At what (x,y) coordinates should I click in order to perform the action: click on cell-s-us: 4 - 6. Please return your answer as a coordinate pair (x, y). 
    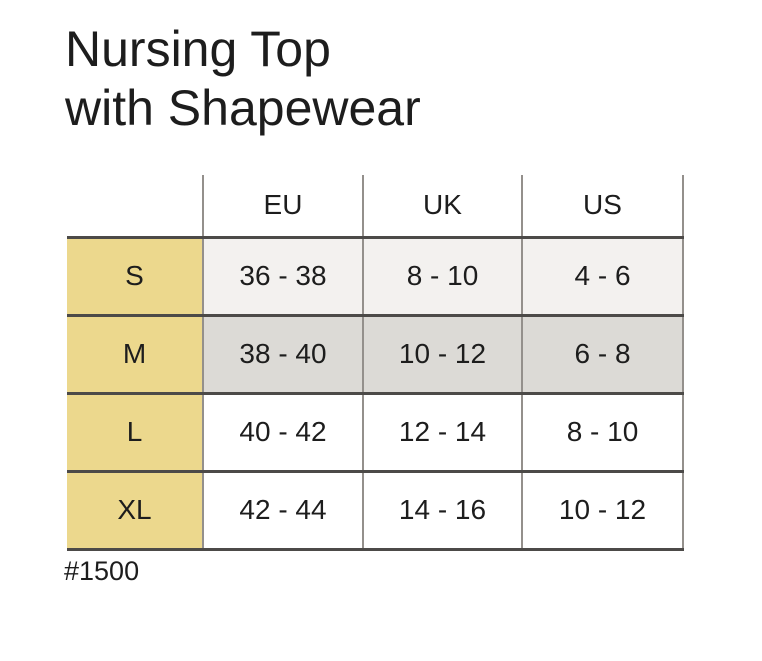
    Looking at the image, I should click on (602, 276).